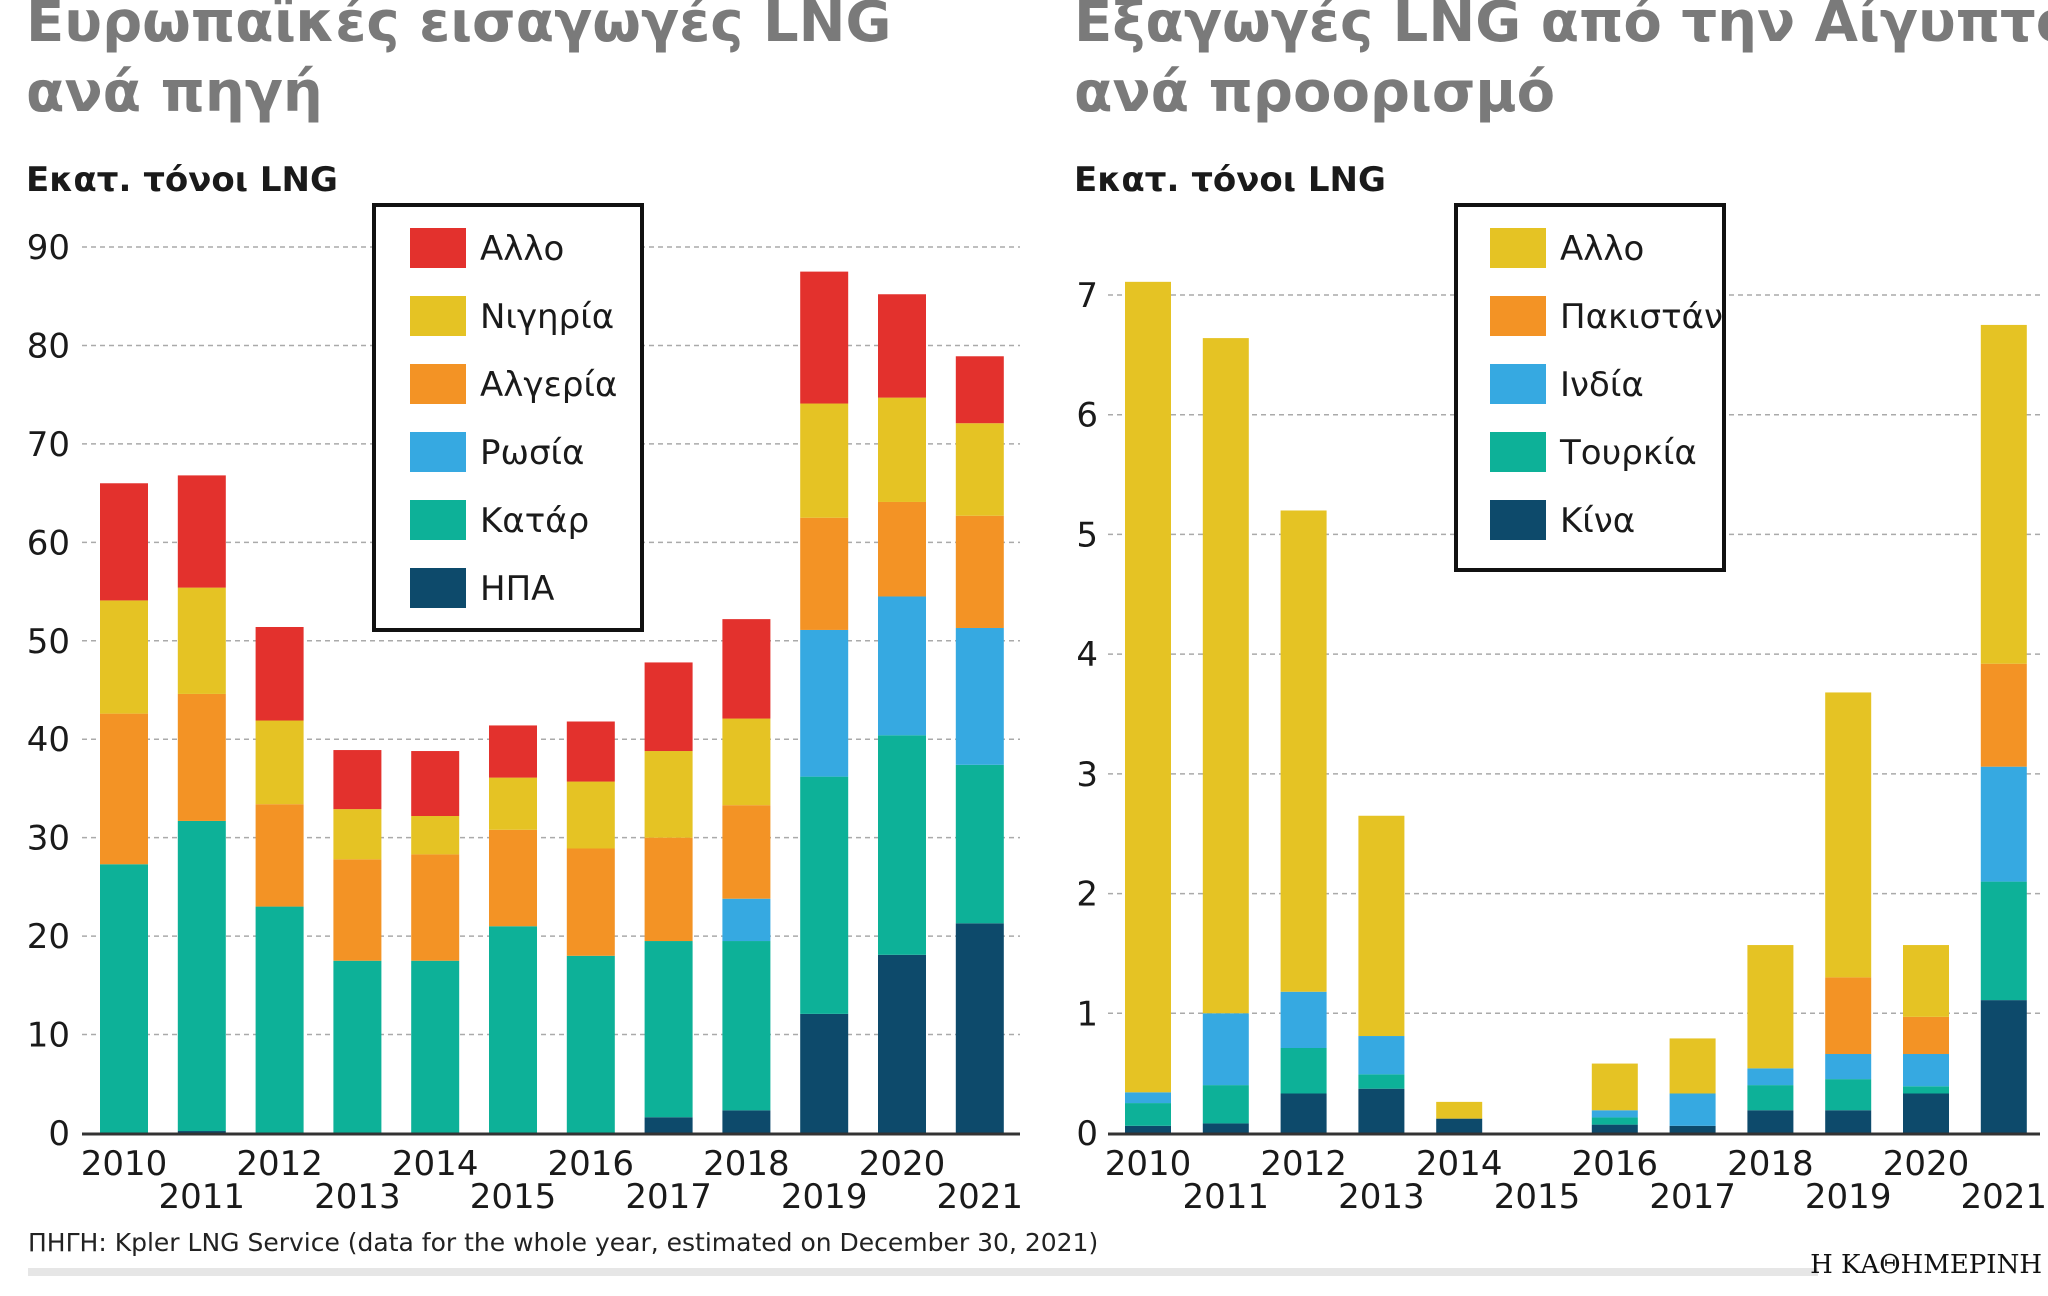 Image resolution: width=2048 pixels, height=1296 pixels. Describe the element at coordinates (1087, 655) in the screenshot. I see `y-tick-label: 4` at that location.